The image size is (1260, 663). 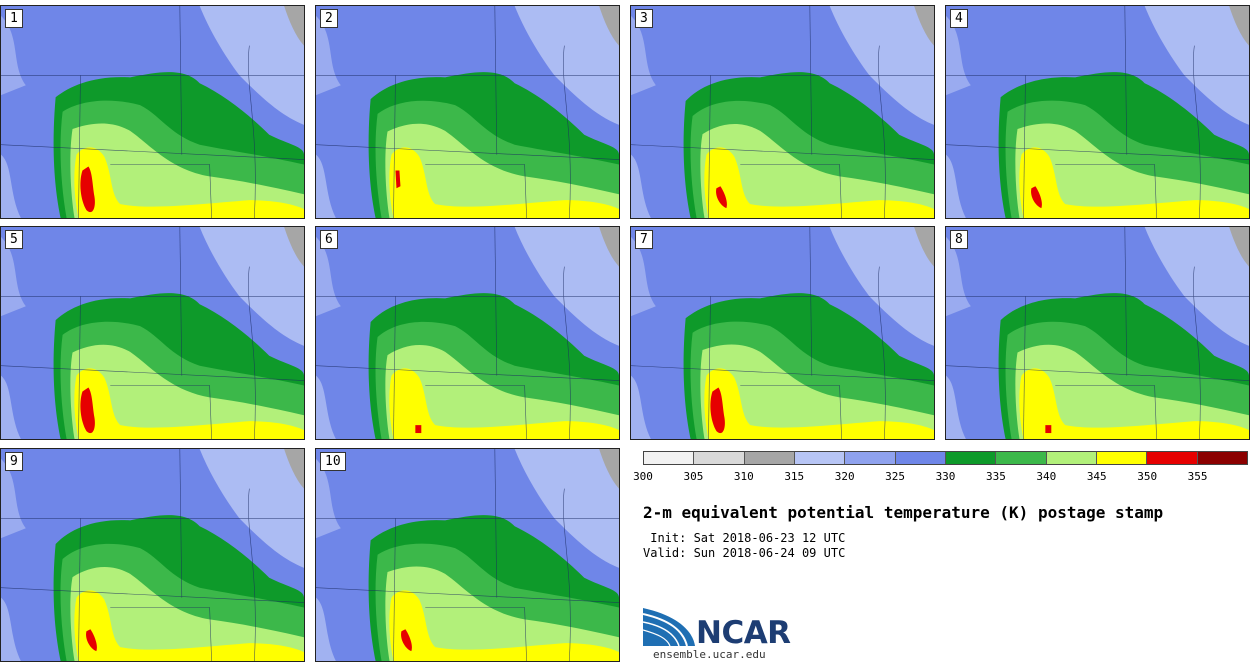 I want to click on logo-text: NCAR, so click(x=743, y=633).